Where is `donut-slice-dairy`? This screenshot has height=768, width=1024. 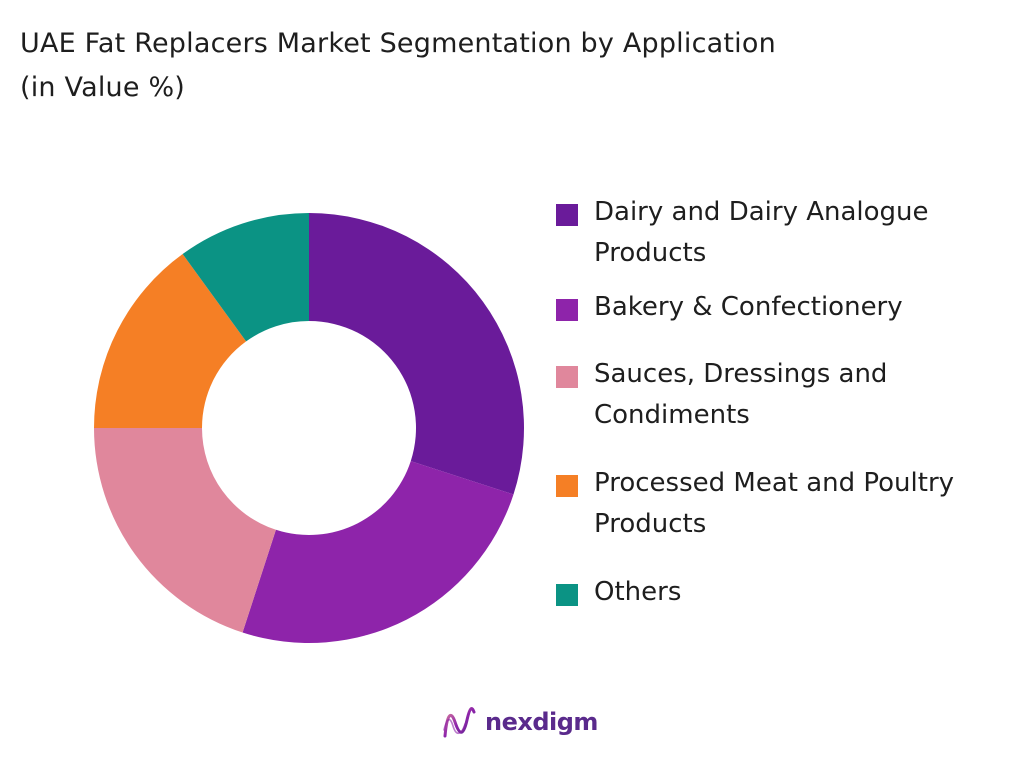
donut-slice-dairy is located at coordinates (417, 354).